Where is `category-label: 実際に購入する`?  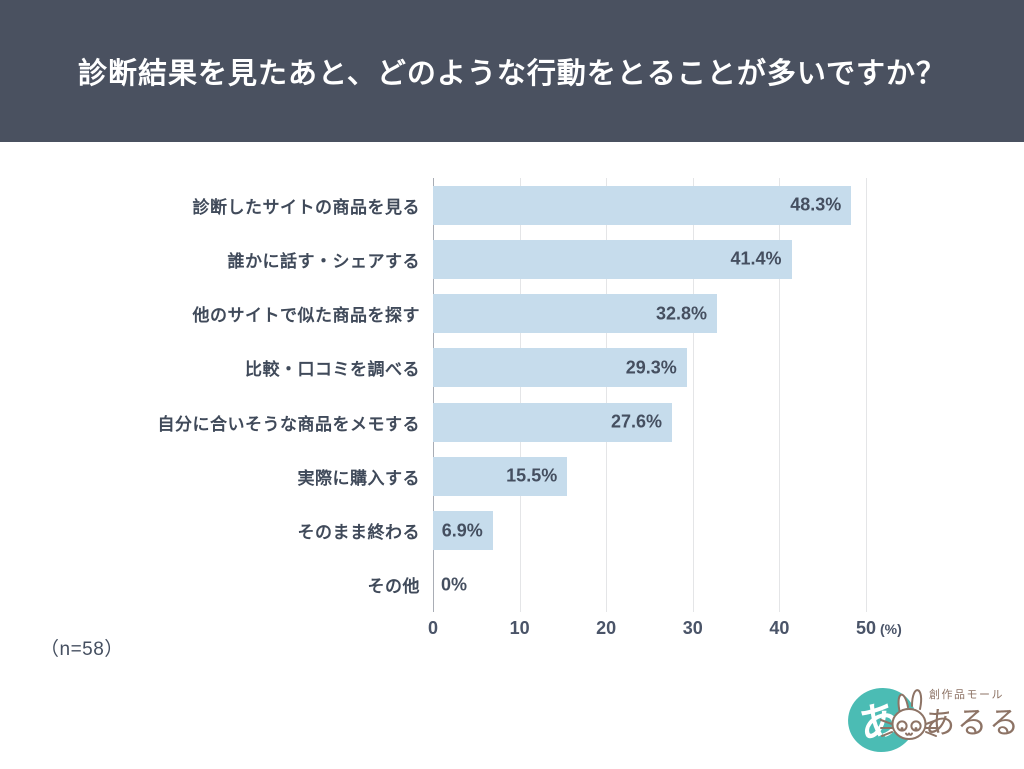 category-label: 実際に購入する is located at coordinates (358, 478).